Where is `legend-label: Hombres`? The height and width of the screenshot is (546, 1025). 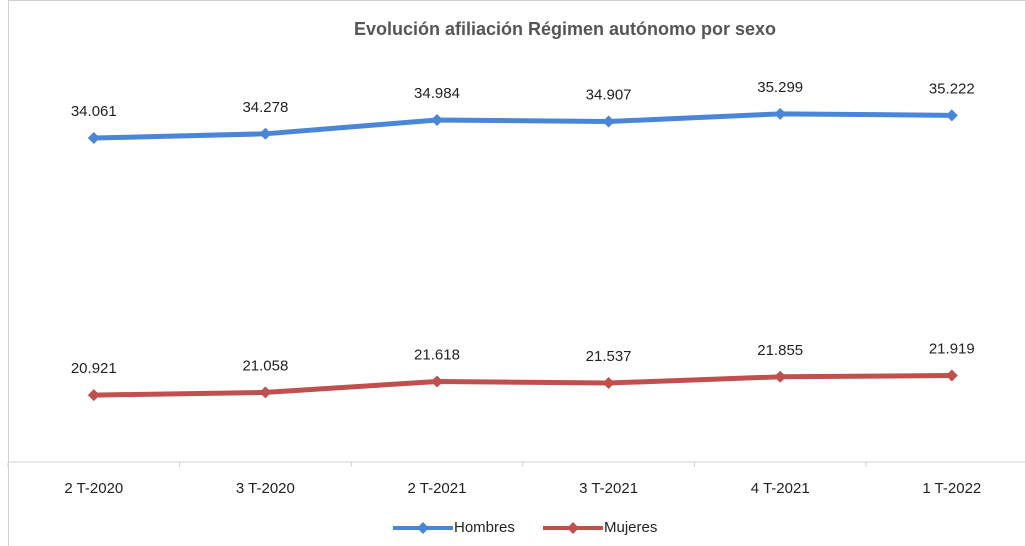 legend-label: Hombres is located at coordinates (484, 527).